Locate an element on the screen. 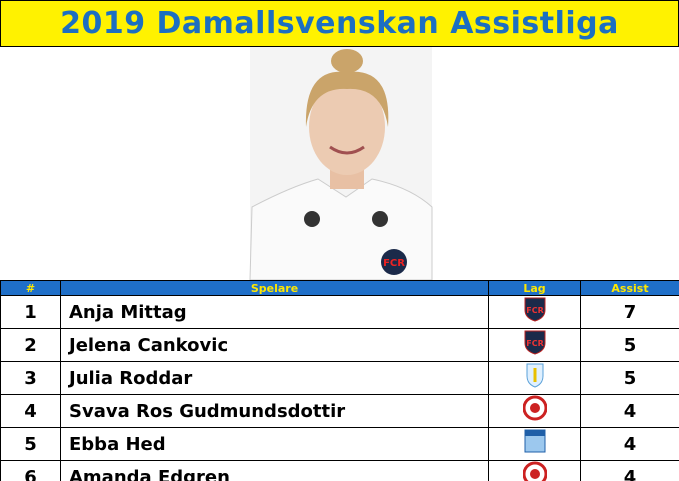 Image resolution: width=679 pixels, height=481 pixels. table-row: 1 Anja Mittag FCR 7 is located at coordinates (339, 312).